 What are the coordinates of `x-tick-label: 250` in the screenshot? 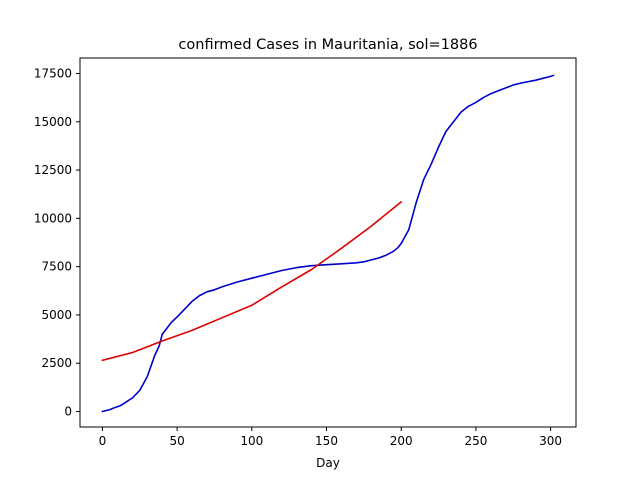 It's located at (475, 441).